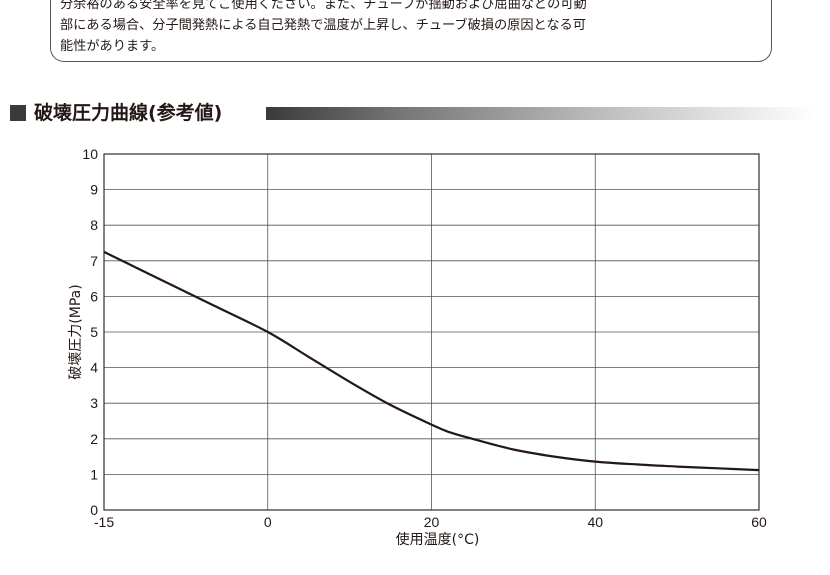 This screenshot has width=830, height=575. What do you see at coordinates (94, 368) in the screenshot?
I see `y-tick-label: 4` at bounding box center [94, 368].